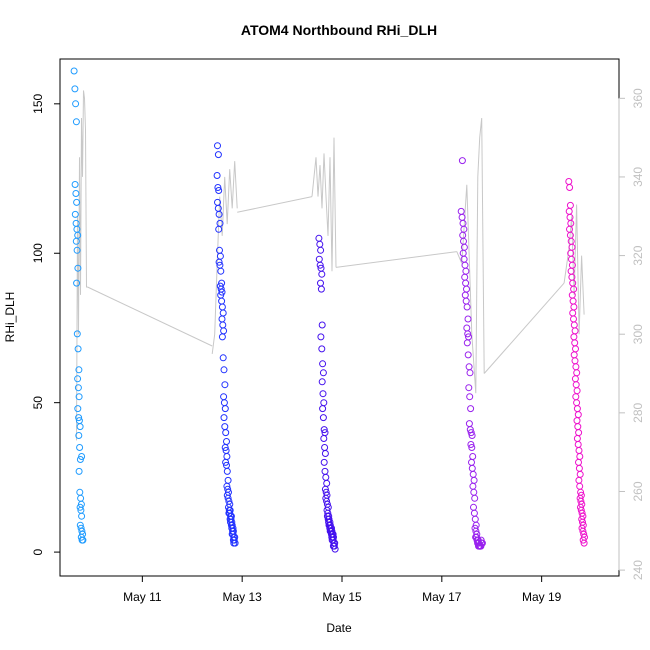 This screenshot has width=650, height=650. Describe the element at coordinates (631, 334) in the screenshot. I see `secondary-y-axis: 240 260 280 300 320 340 360` at that location.